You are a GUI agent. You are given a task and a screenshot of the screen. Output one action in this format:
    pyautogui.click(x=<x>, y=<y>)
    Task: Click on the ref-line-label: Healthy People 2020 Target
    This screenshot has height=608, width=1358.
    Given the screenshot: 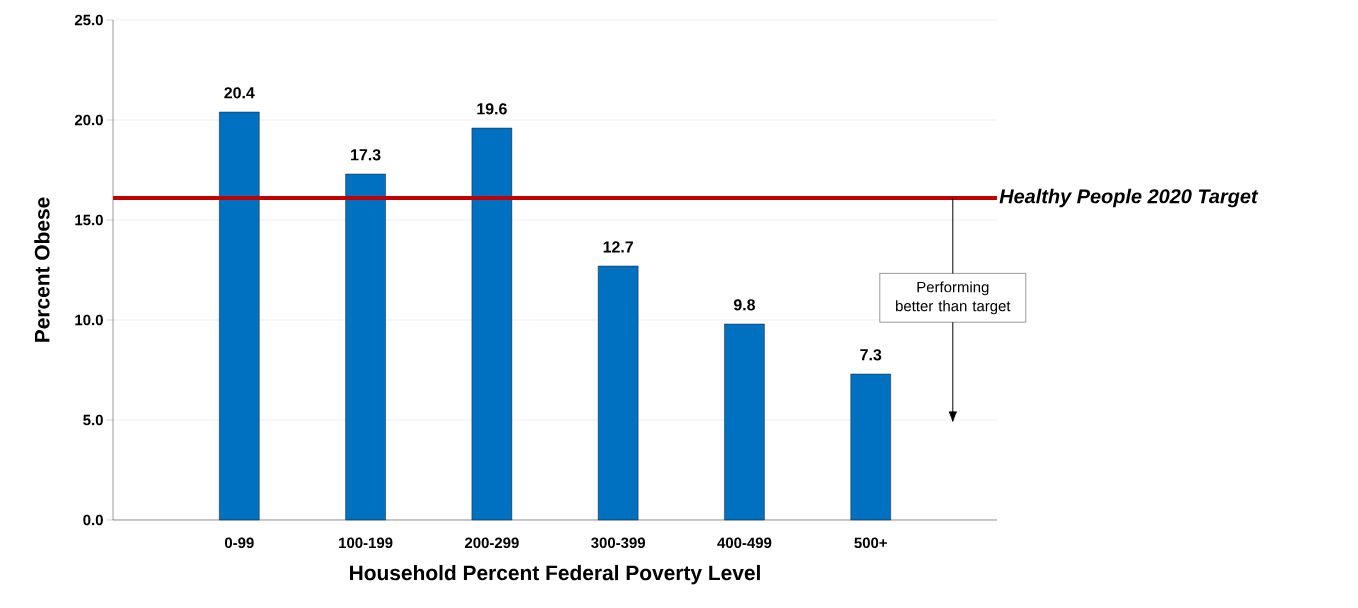 What is the action you would take?
    pyautogui.click(x=1129, y=198)
    